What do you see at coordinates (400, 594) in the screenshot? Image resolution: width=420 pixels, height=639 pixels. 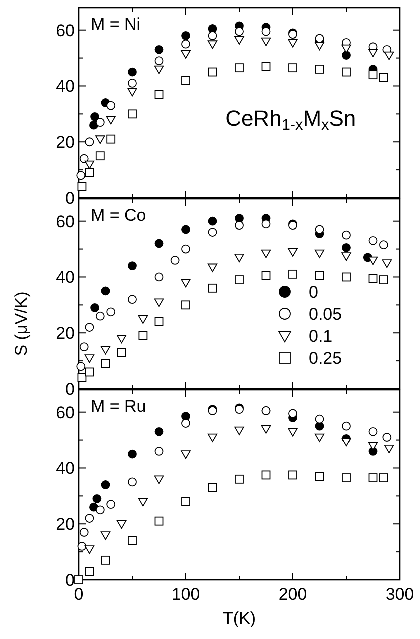 I see `x-tick-label: 300` at bounding box center [400, 594].